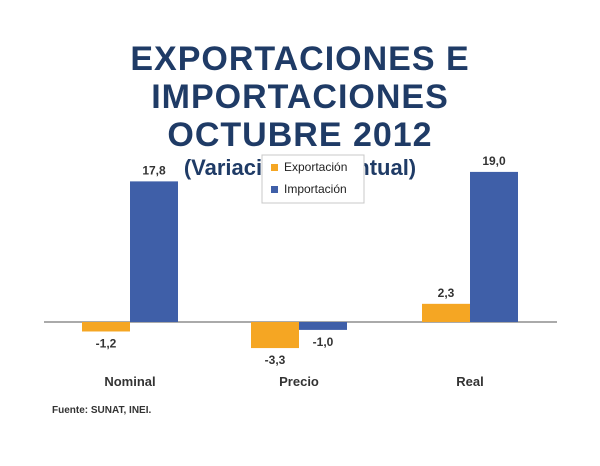 The image size is (600, 466). What do you see at coordinates (300, 135) in the screenshot?
I see `chart-title-line-2: OCTUBRE 2012` at bounding box center [300, 135].